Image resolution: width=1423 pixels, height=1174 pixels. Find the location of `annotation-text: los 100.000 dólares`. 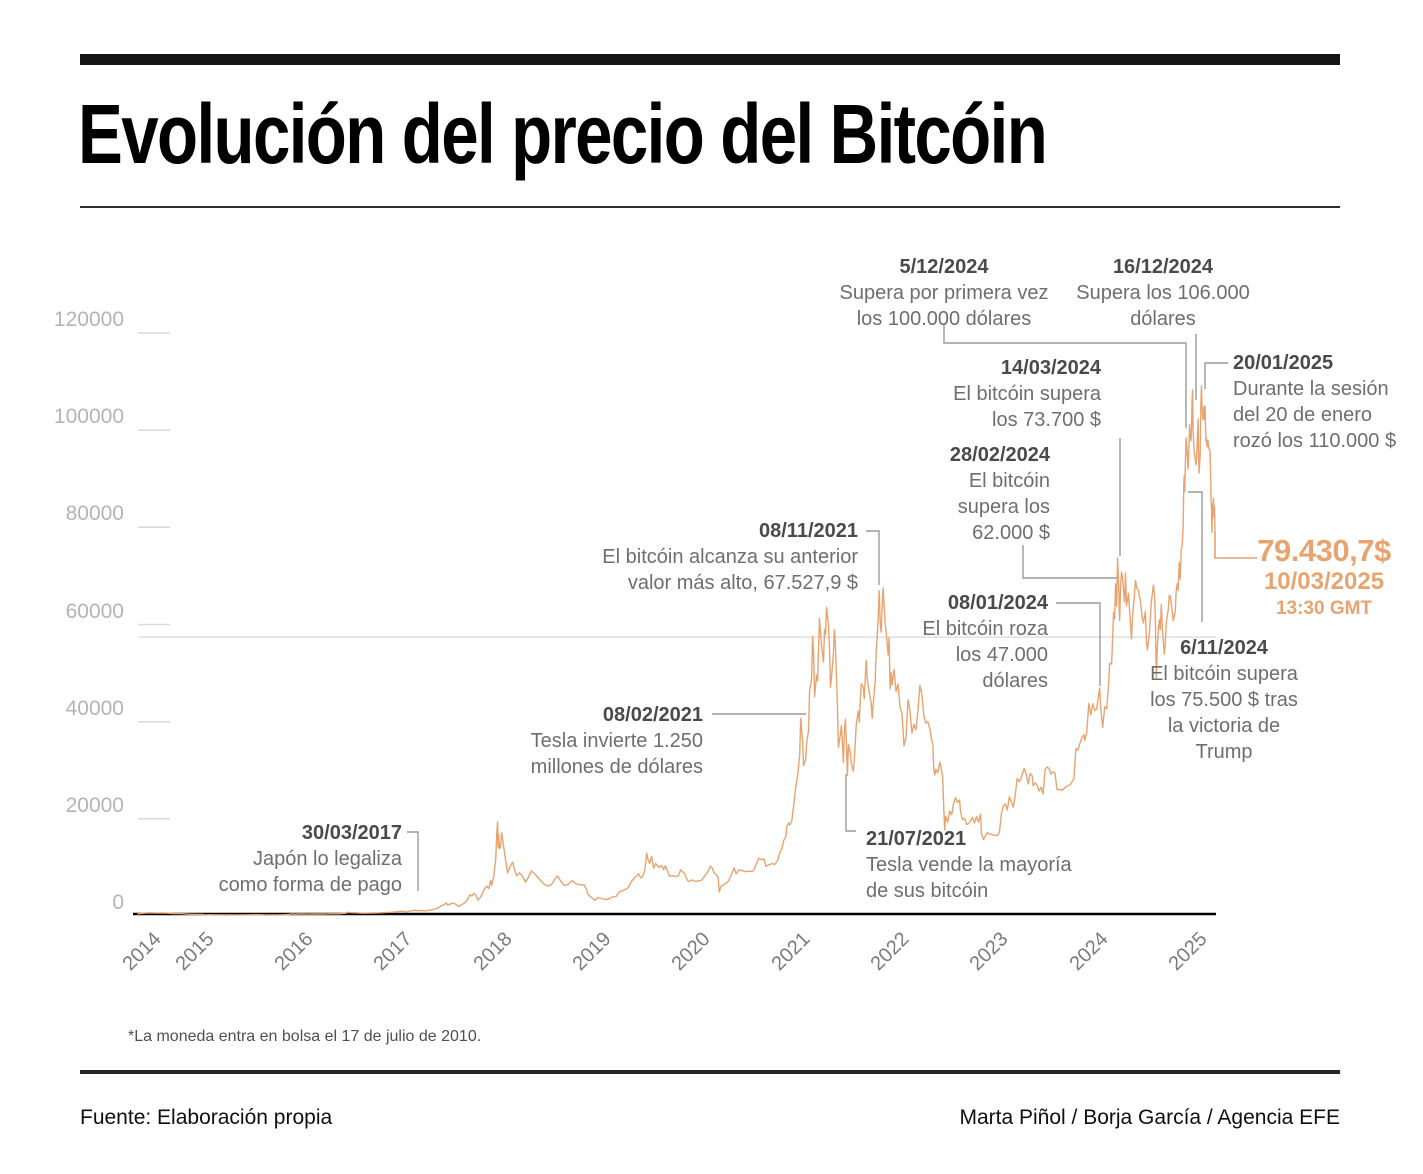

annotation-text: los 100.000 dólares is located at coordinates (944, 319).